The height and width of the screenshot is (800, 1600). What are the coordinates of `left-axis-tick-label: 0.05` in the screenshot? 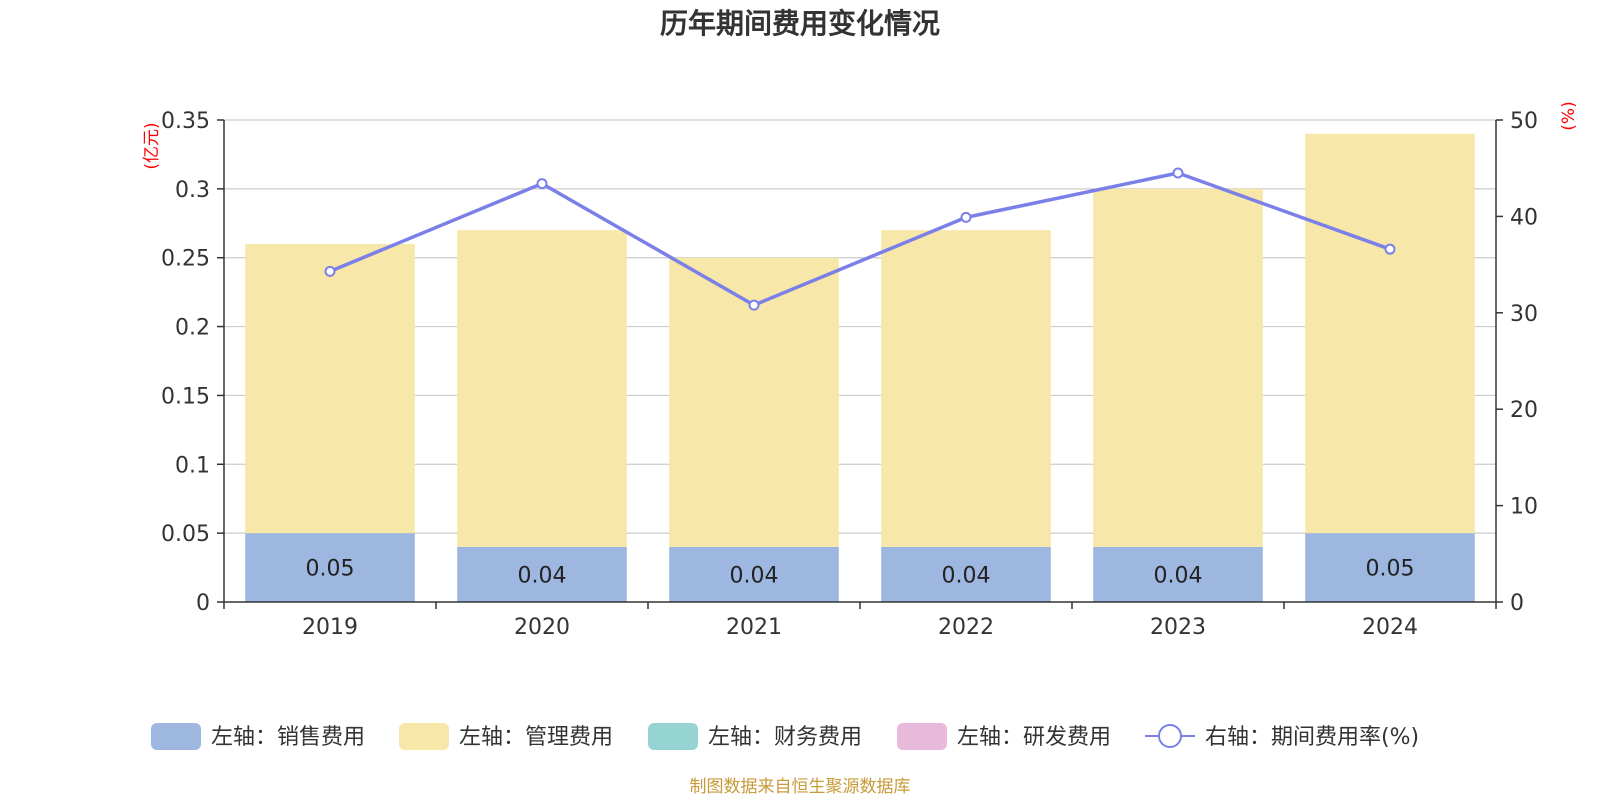 It's located at (185, 534).